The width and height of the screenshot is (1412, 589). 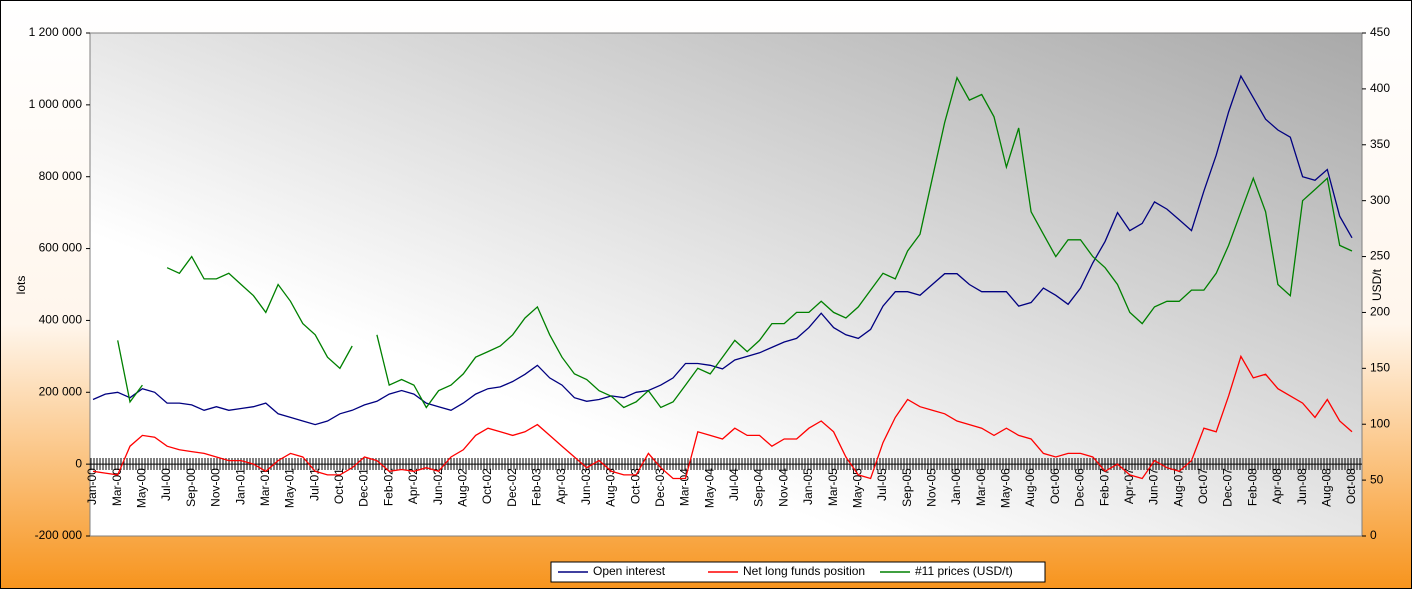 I want to click on y2-axis-title: USD/t, so click(x=1377, y=284).